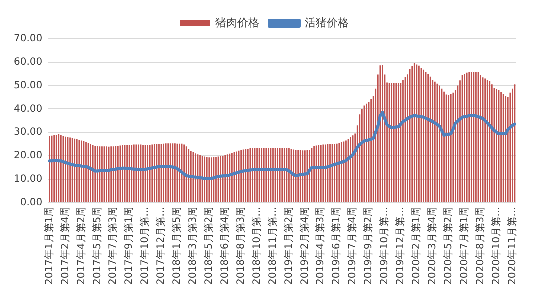 This screenshot has height=297, width=539. What do you see at coordinates (464, 246) in the screenshot?
I see `x-tick-label: 2020年7月第1周` at bounding box center [464, 246].